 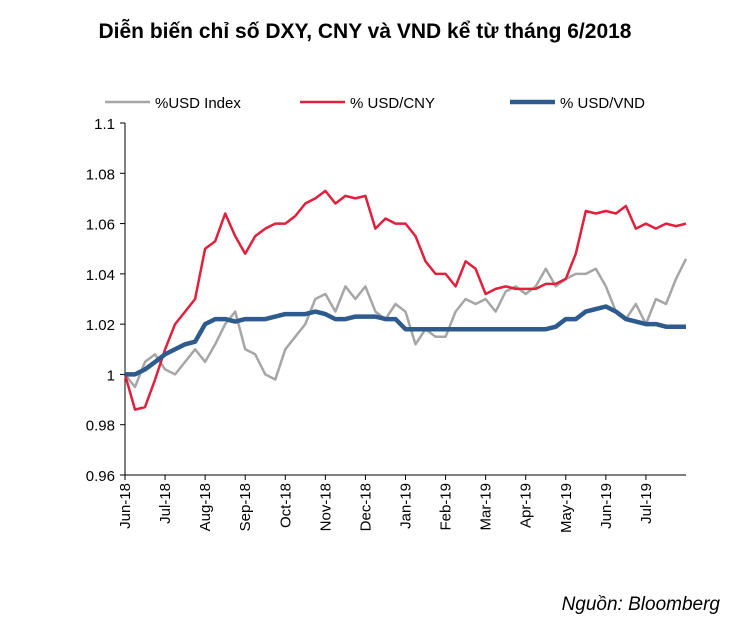 I want to click on x-tick-label: Jun-19, so click(x=606, y=506).